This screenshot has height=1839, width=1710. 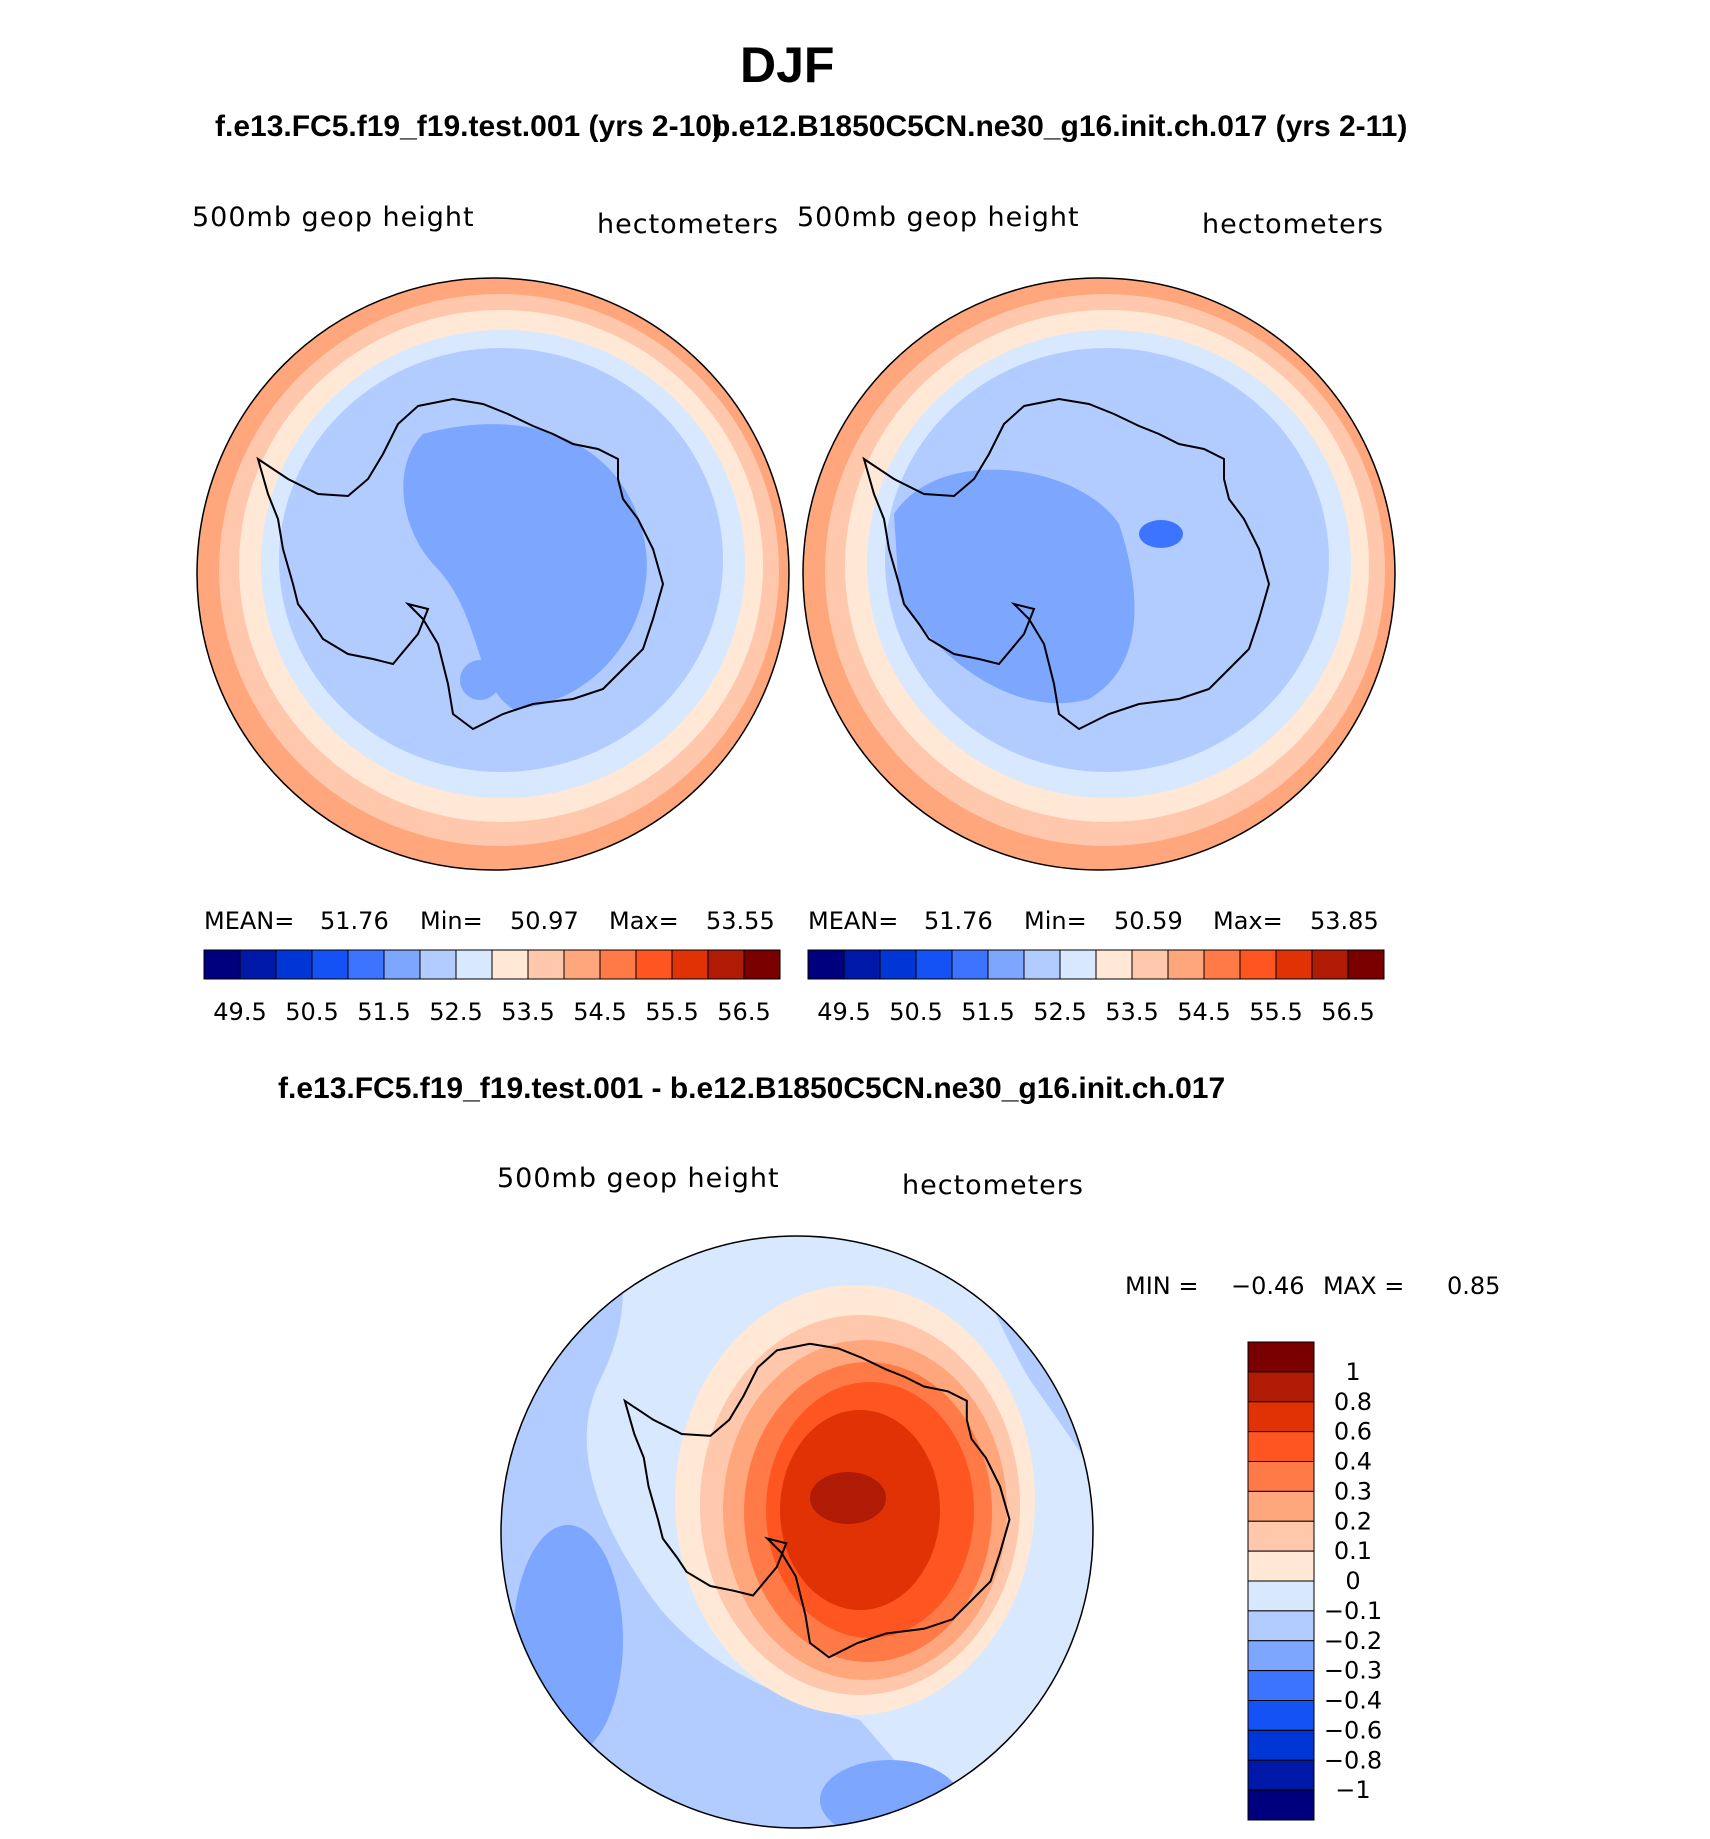 I want to click on diff-colorbar-label: 0.6, so click(x=1353, y=1432).